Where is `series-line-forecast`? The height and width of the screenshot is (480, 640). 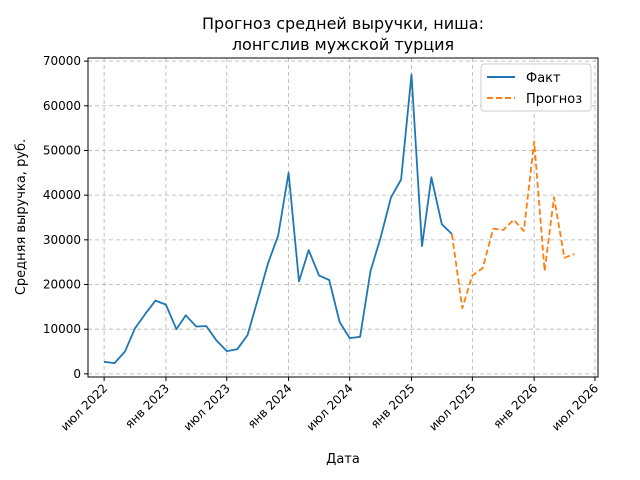
series-line-forecast is located at coordinates (513, 225).